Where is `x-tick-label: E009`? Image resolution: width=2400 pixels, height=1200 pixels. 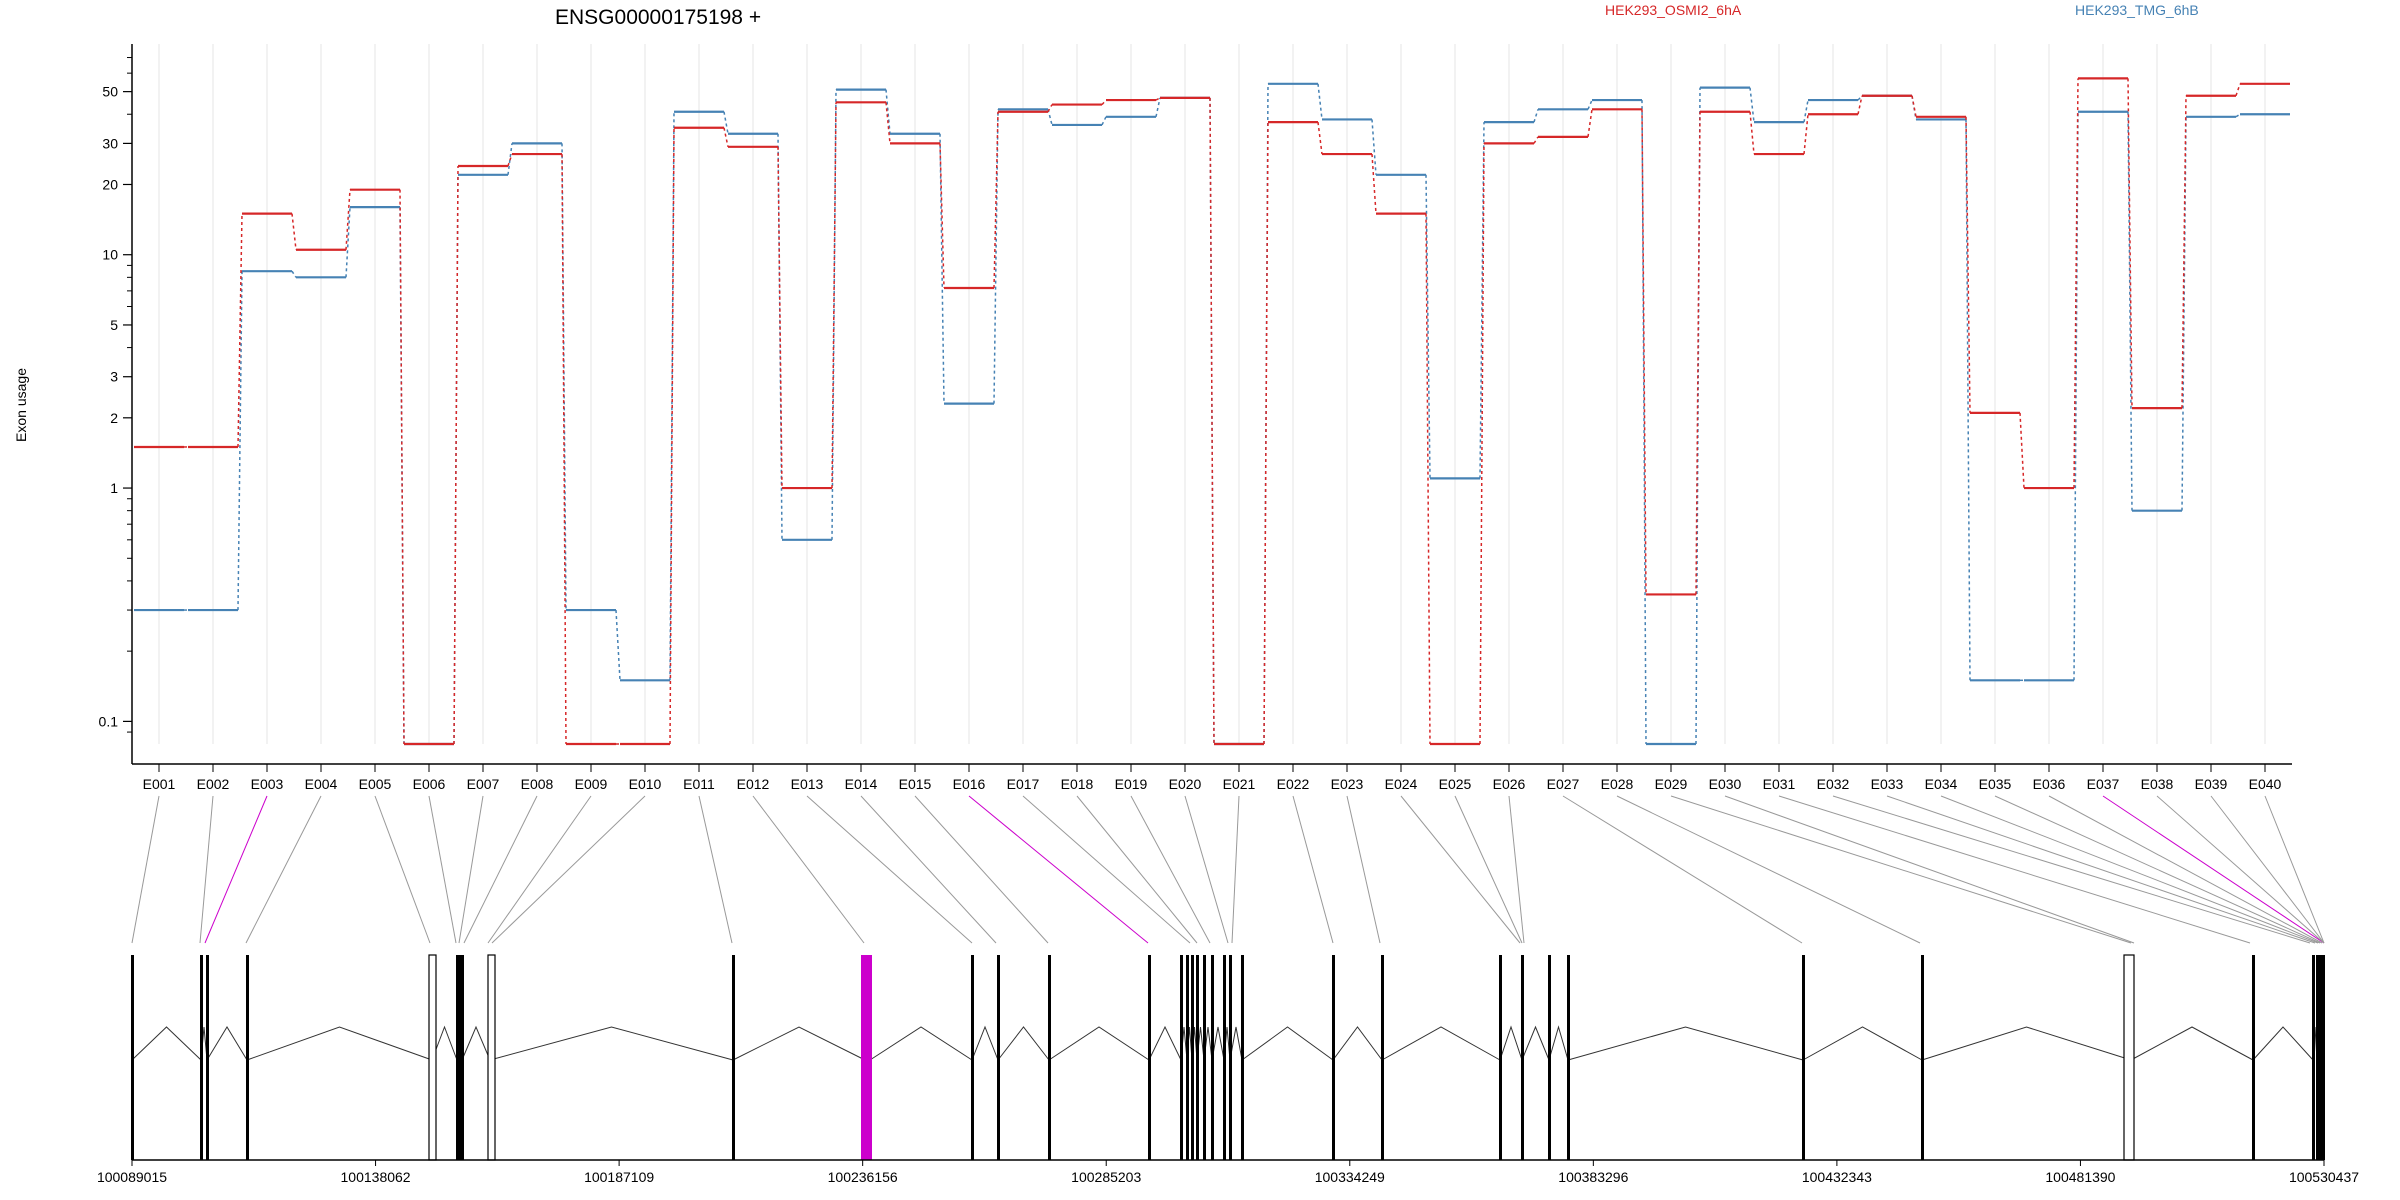
x-tick-label: E009 is located at coordinates (591, 784).